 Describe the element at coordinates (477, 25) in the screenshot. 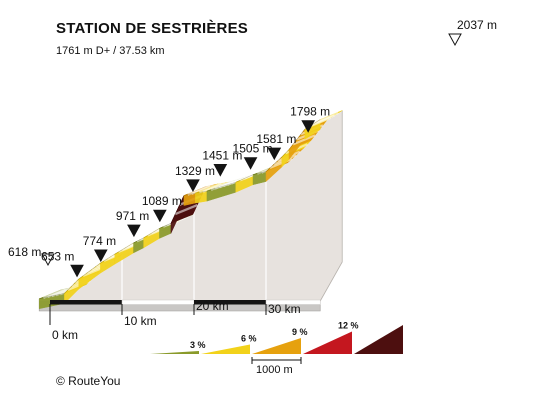

I see `elevation-marker-label: 2037 m` at that location.